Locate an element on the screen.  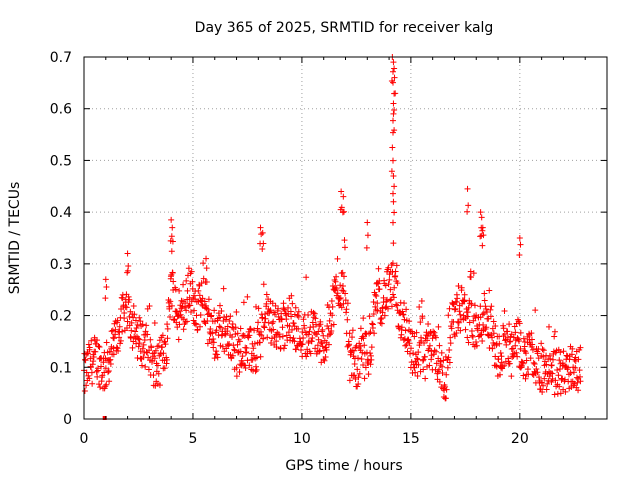
x-tick-label: 5 is located at coordinates (192, 439).